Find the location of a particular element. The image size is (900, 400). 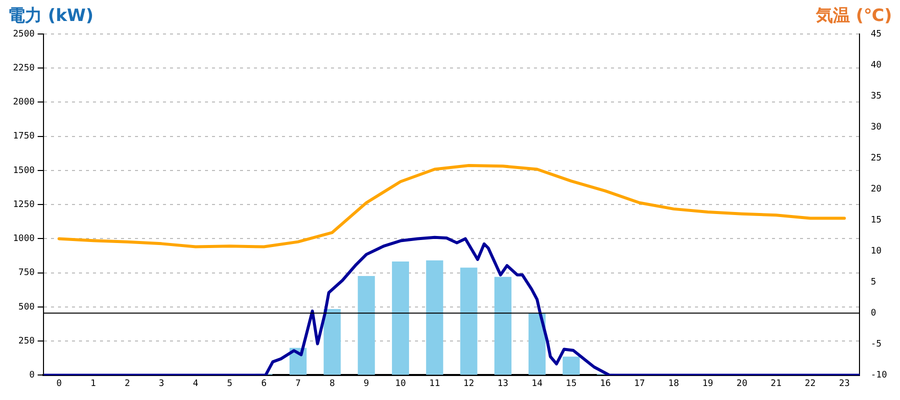

y-tick-label: 250 is located at coordinates (26, 341).